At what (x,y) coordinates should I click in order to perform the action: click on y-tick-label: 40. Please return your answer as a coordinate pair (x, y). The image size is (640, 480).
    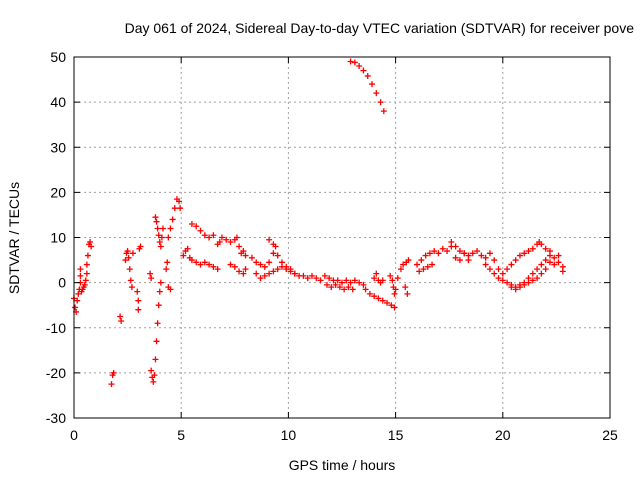
    Looking at the image, I should click on (58, 102).